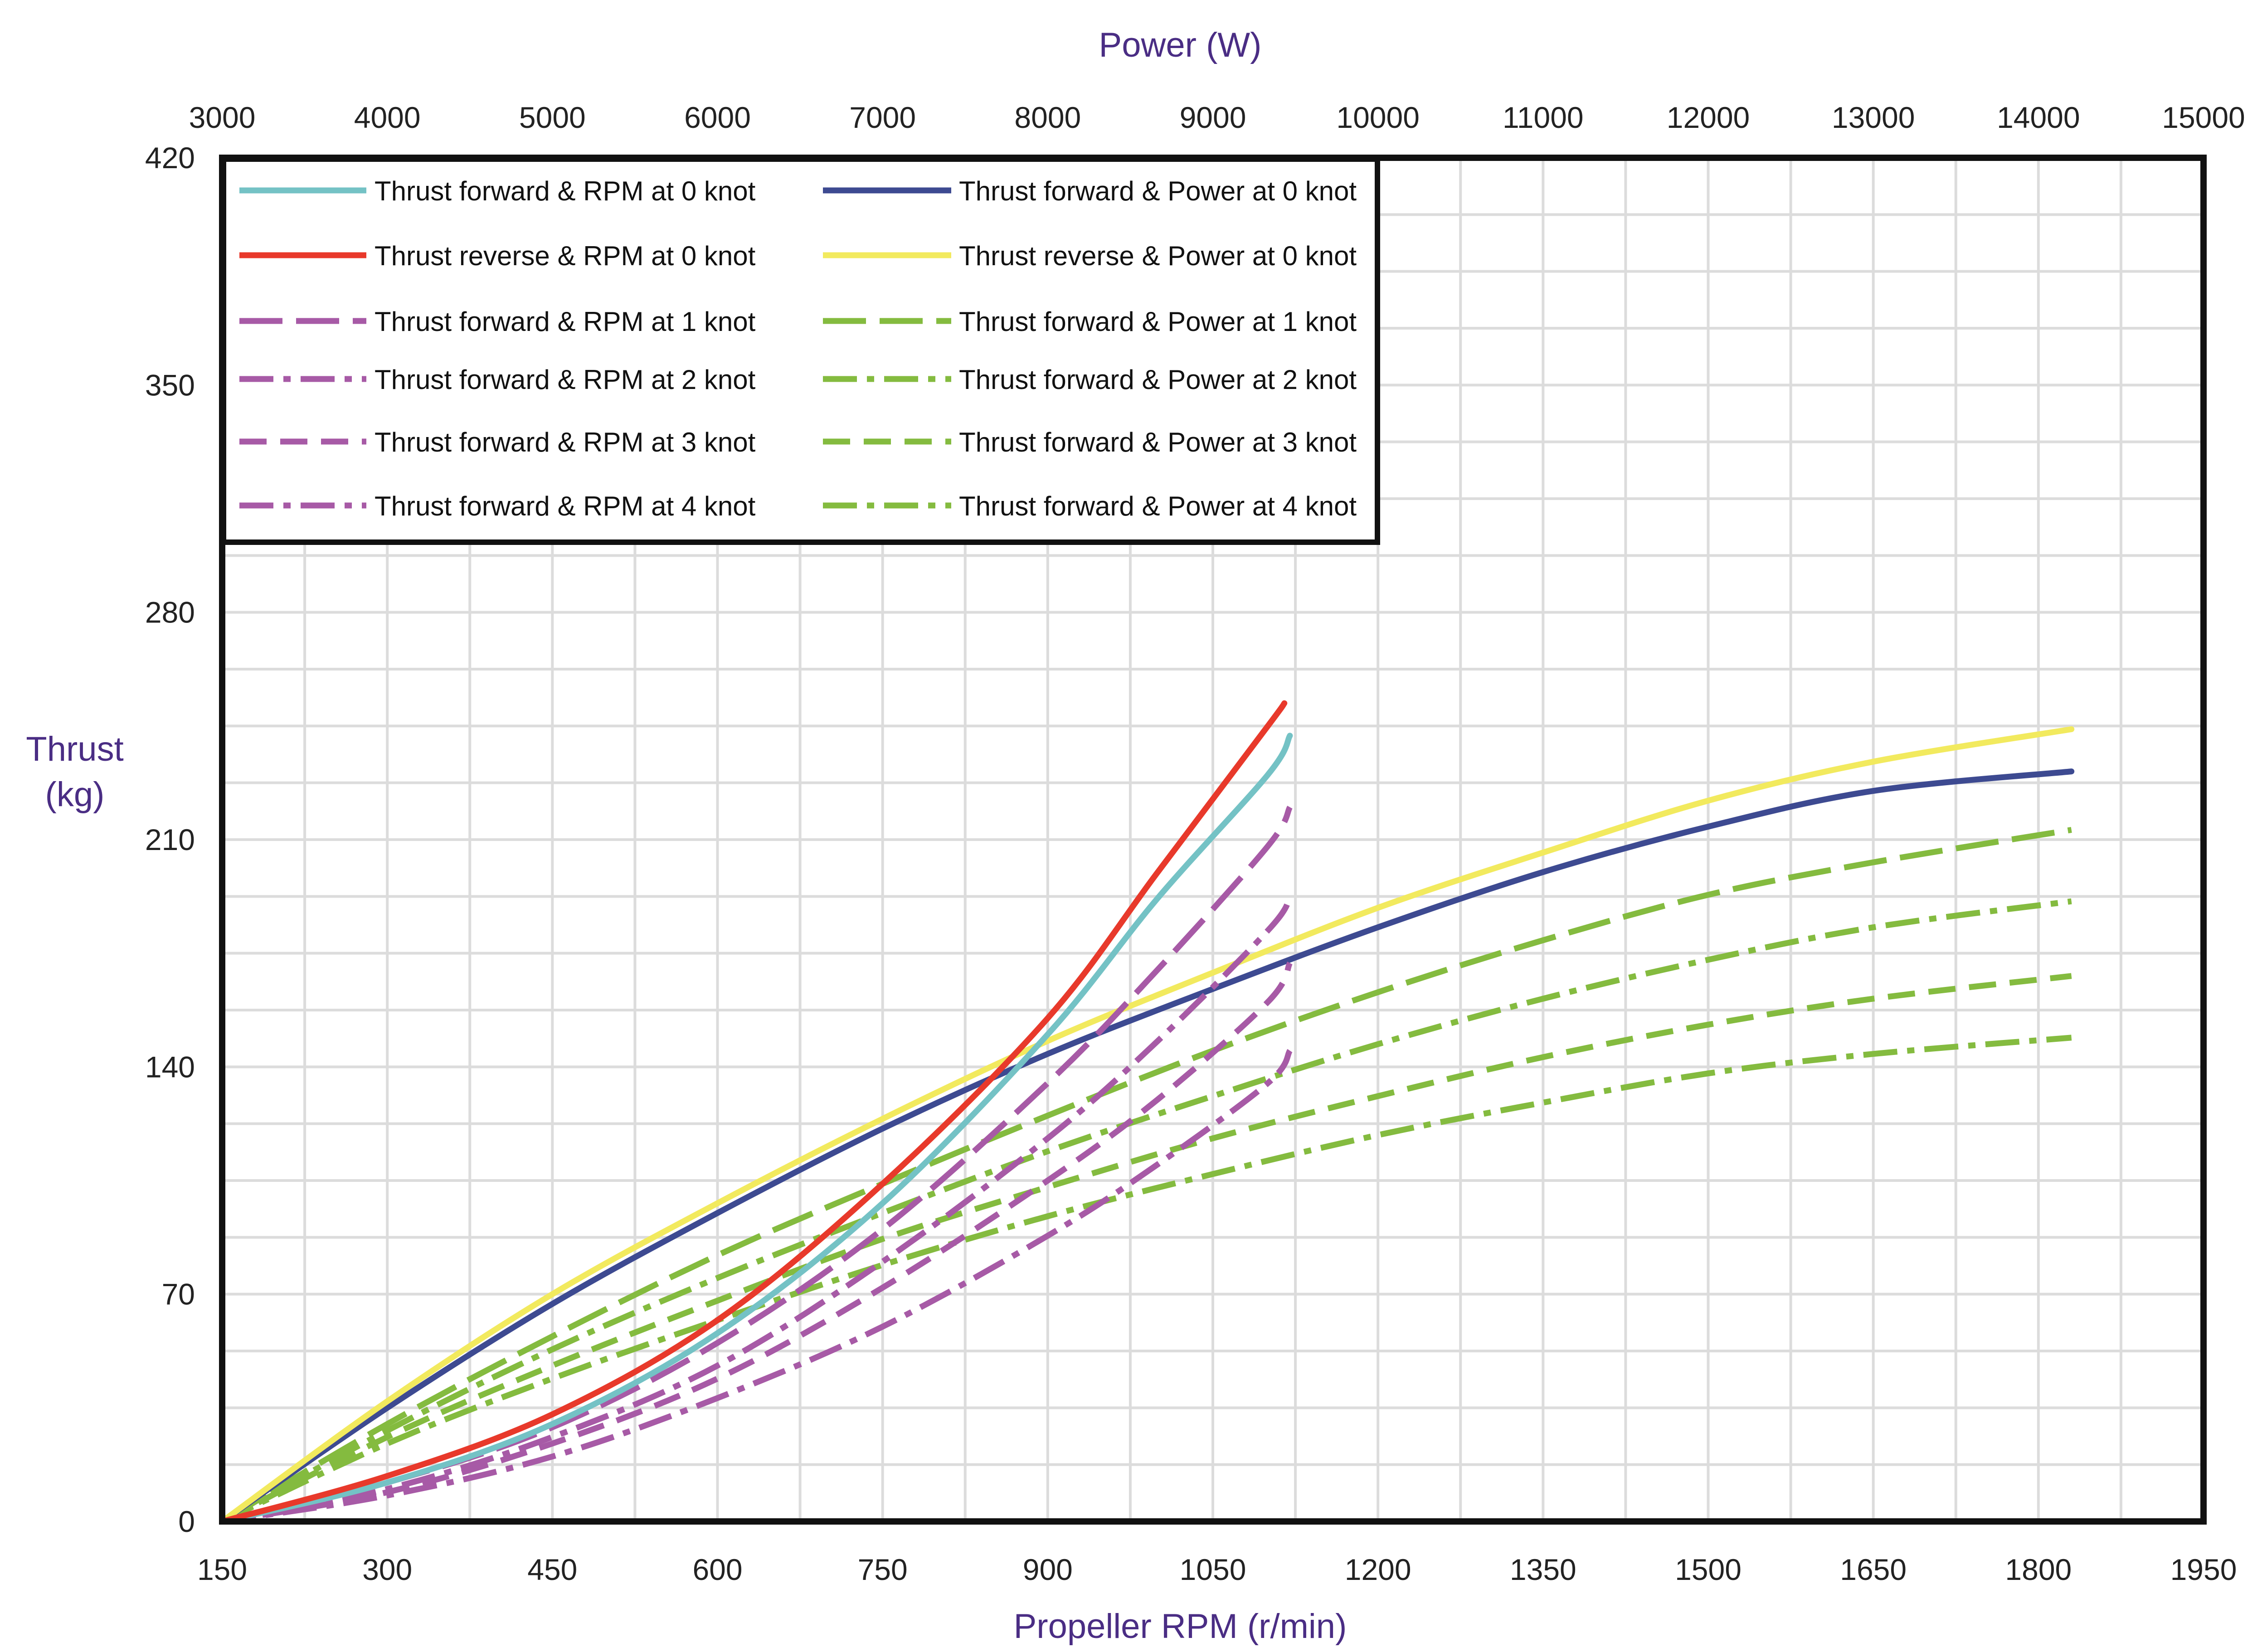 Image resolution: width=2267 pixels, height=1652 pixels. Describe the element at coordinates (2204, 1569) in the screenshot. I see `x-bottom-tick-label: 1950` at that location.